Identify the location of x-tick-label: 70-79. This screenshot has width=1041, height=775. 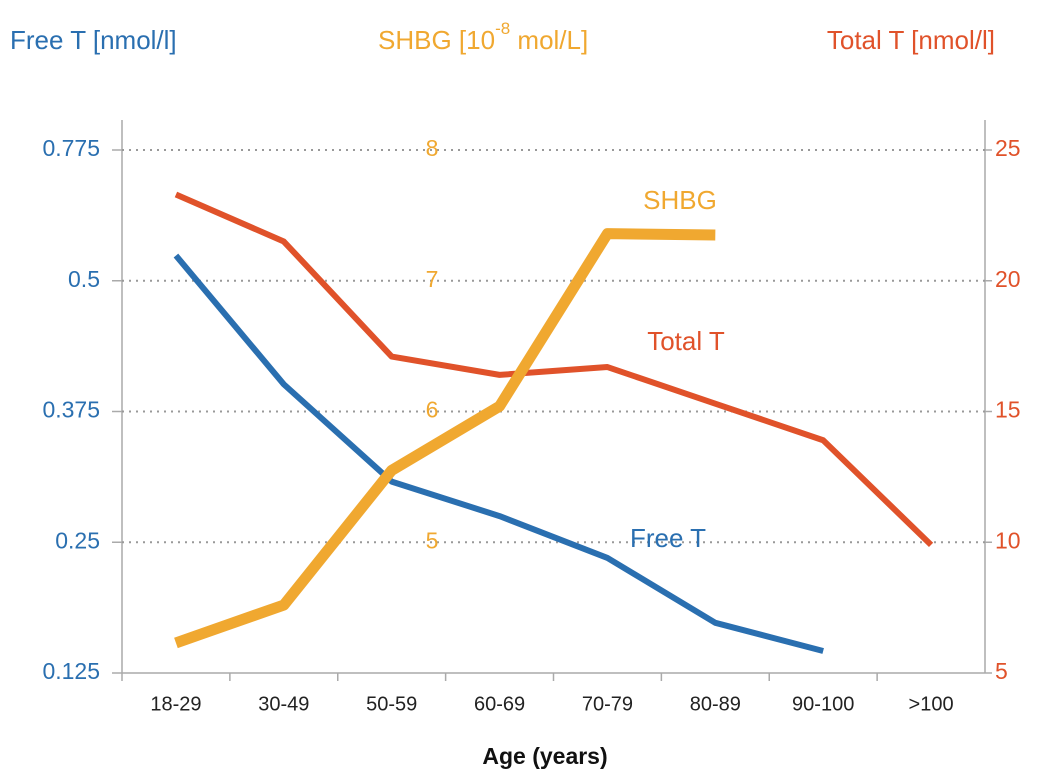
(607, 704).